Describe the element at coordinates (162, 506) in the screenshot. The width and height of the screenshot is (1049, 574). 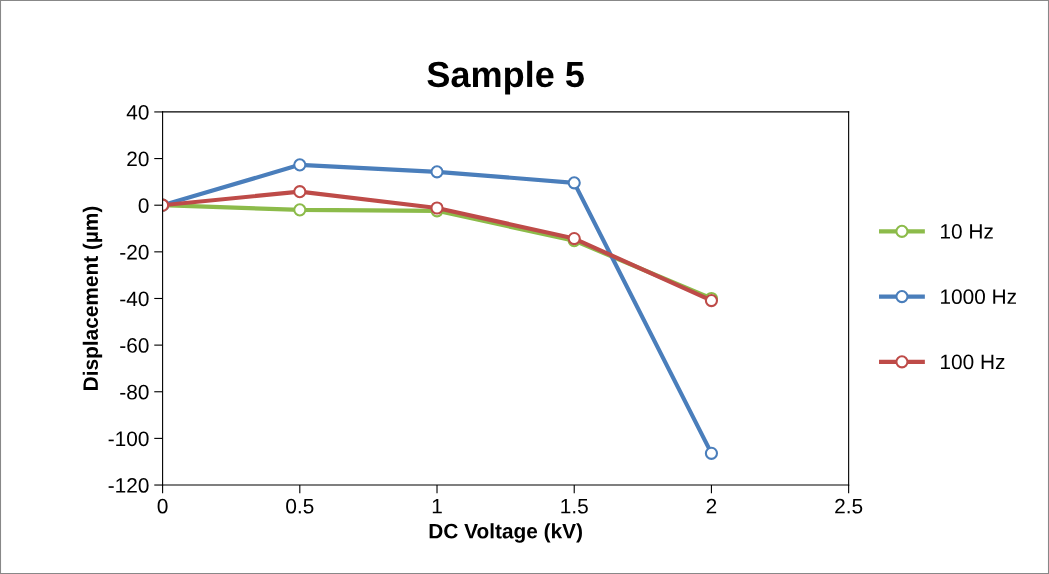
I see `x-tick-label: 0` at that location.